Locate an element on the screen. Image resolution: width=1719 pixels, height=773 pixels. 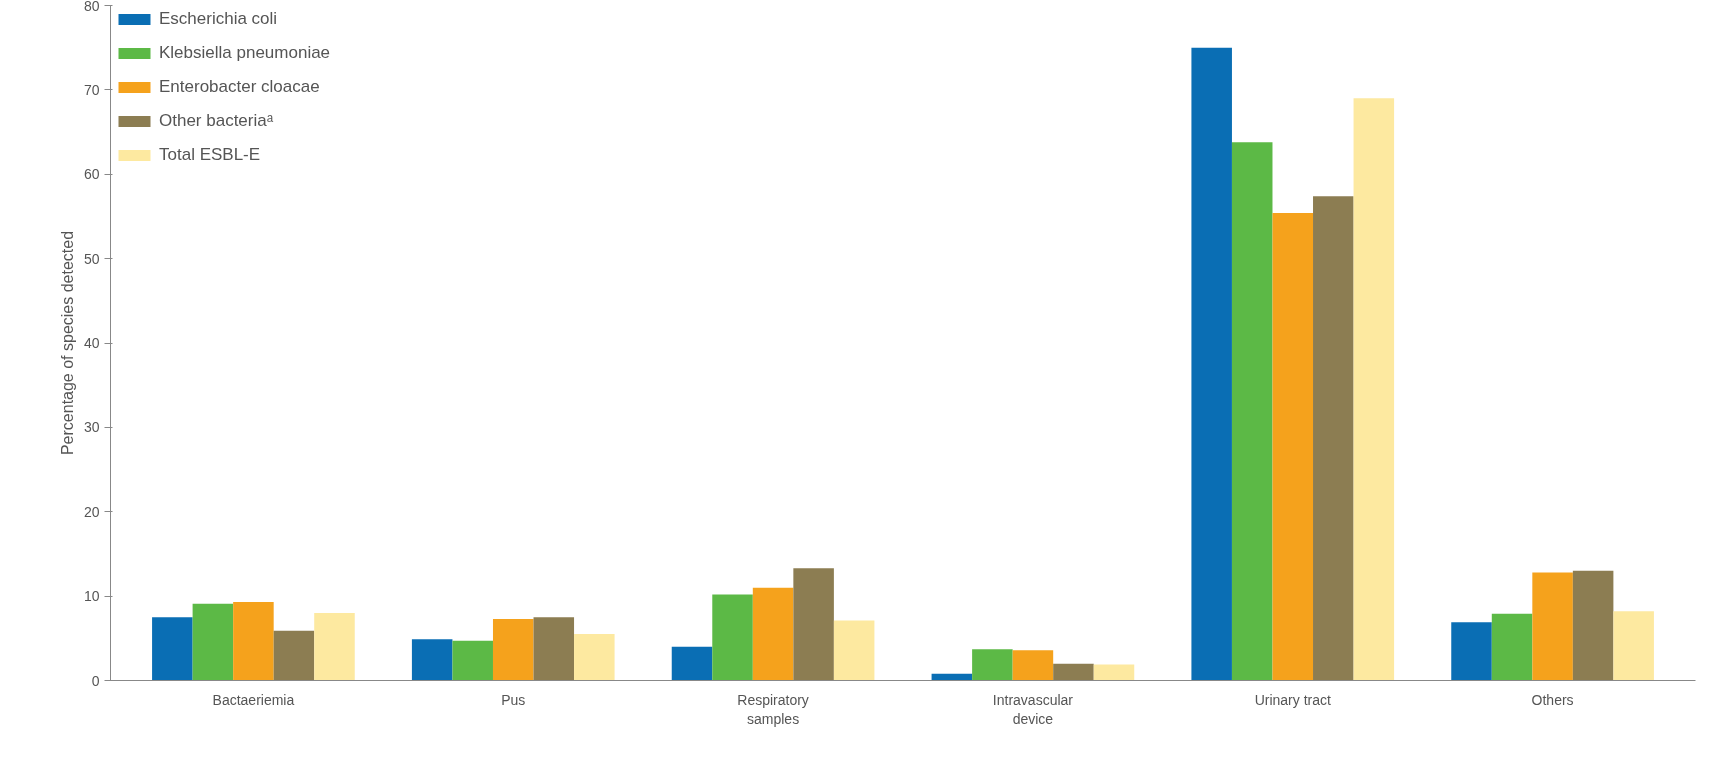
legend-label: Other bacteriaᵃ is located at coordinates (216, 121).